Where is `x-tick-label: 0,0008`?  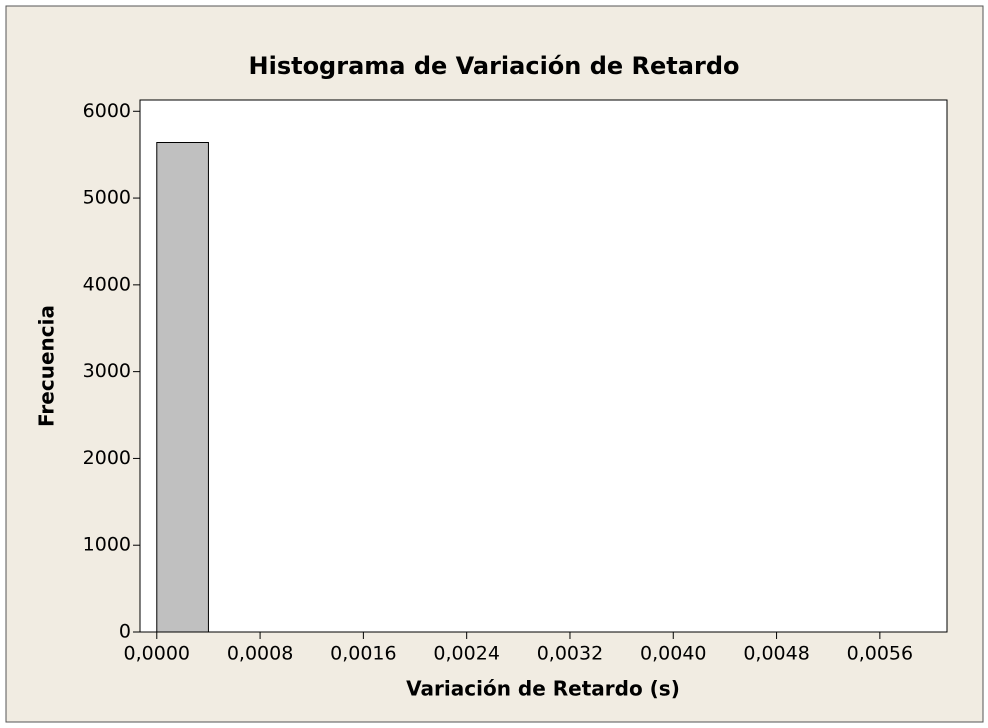 x-tick-label: 0,0008 is located at coordinates (260, 654).